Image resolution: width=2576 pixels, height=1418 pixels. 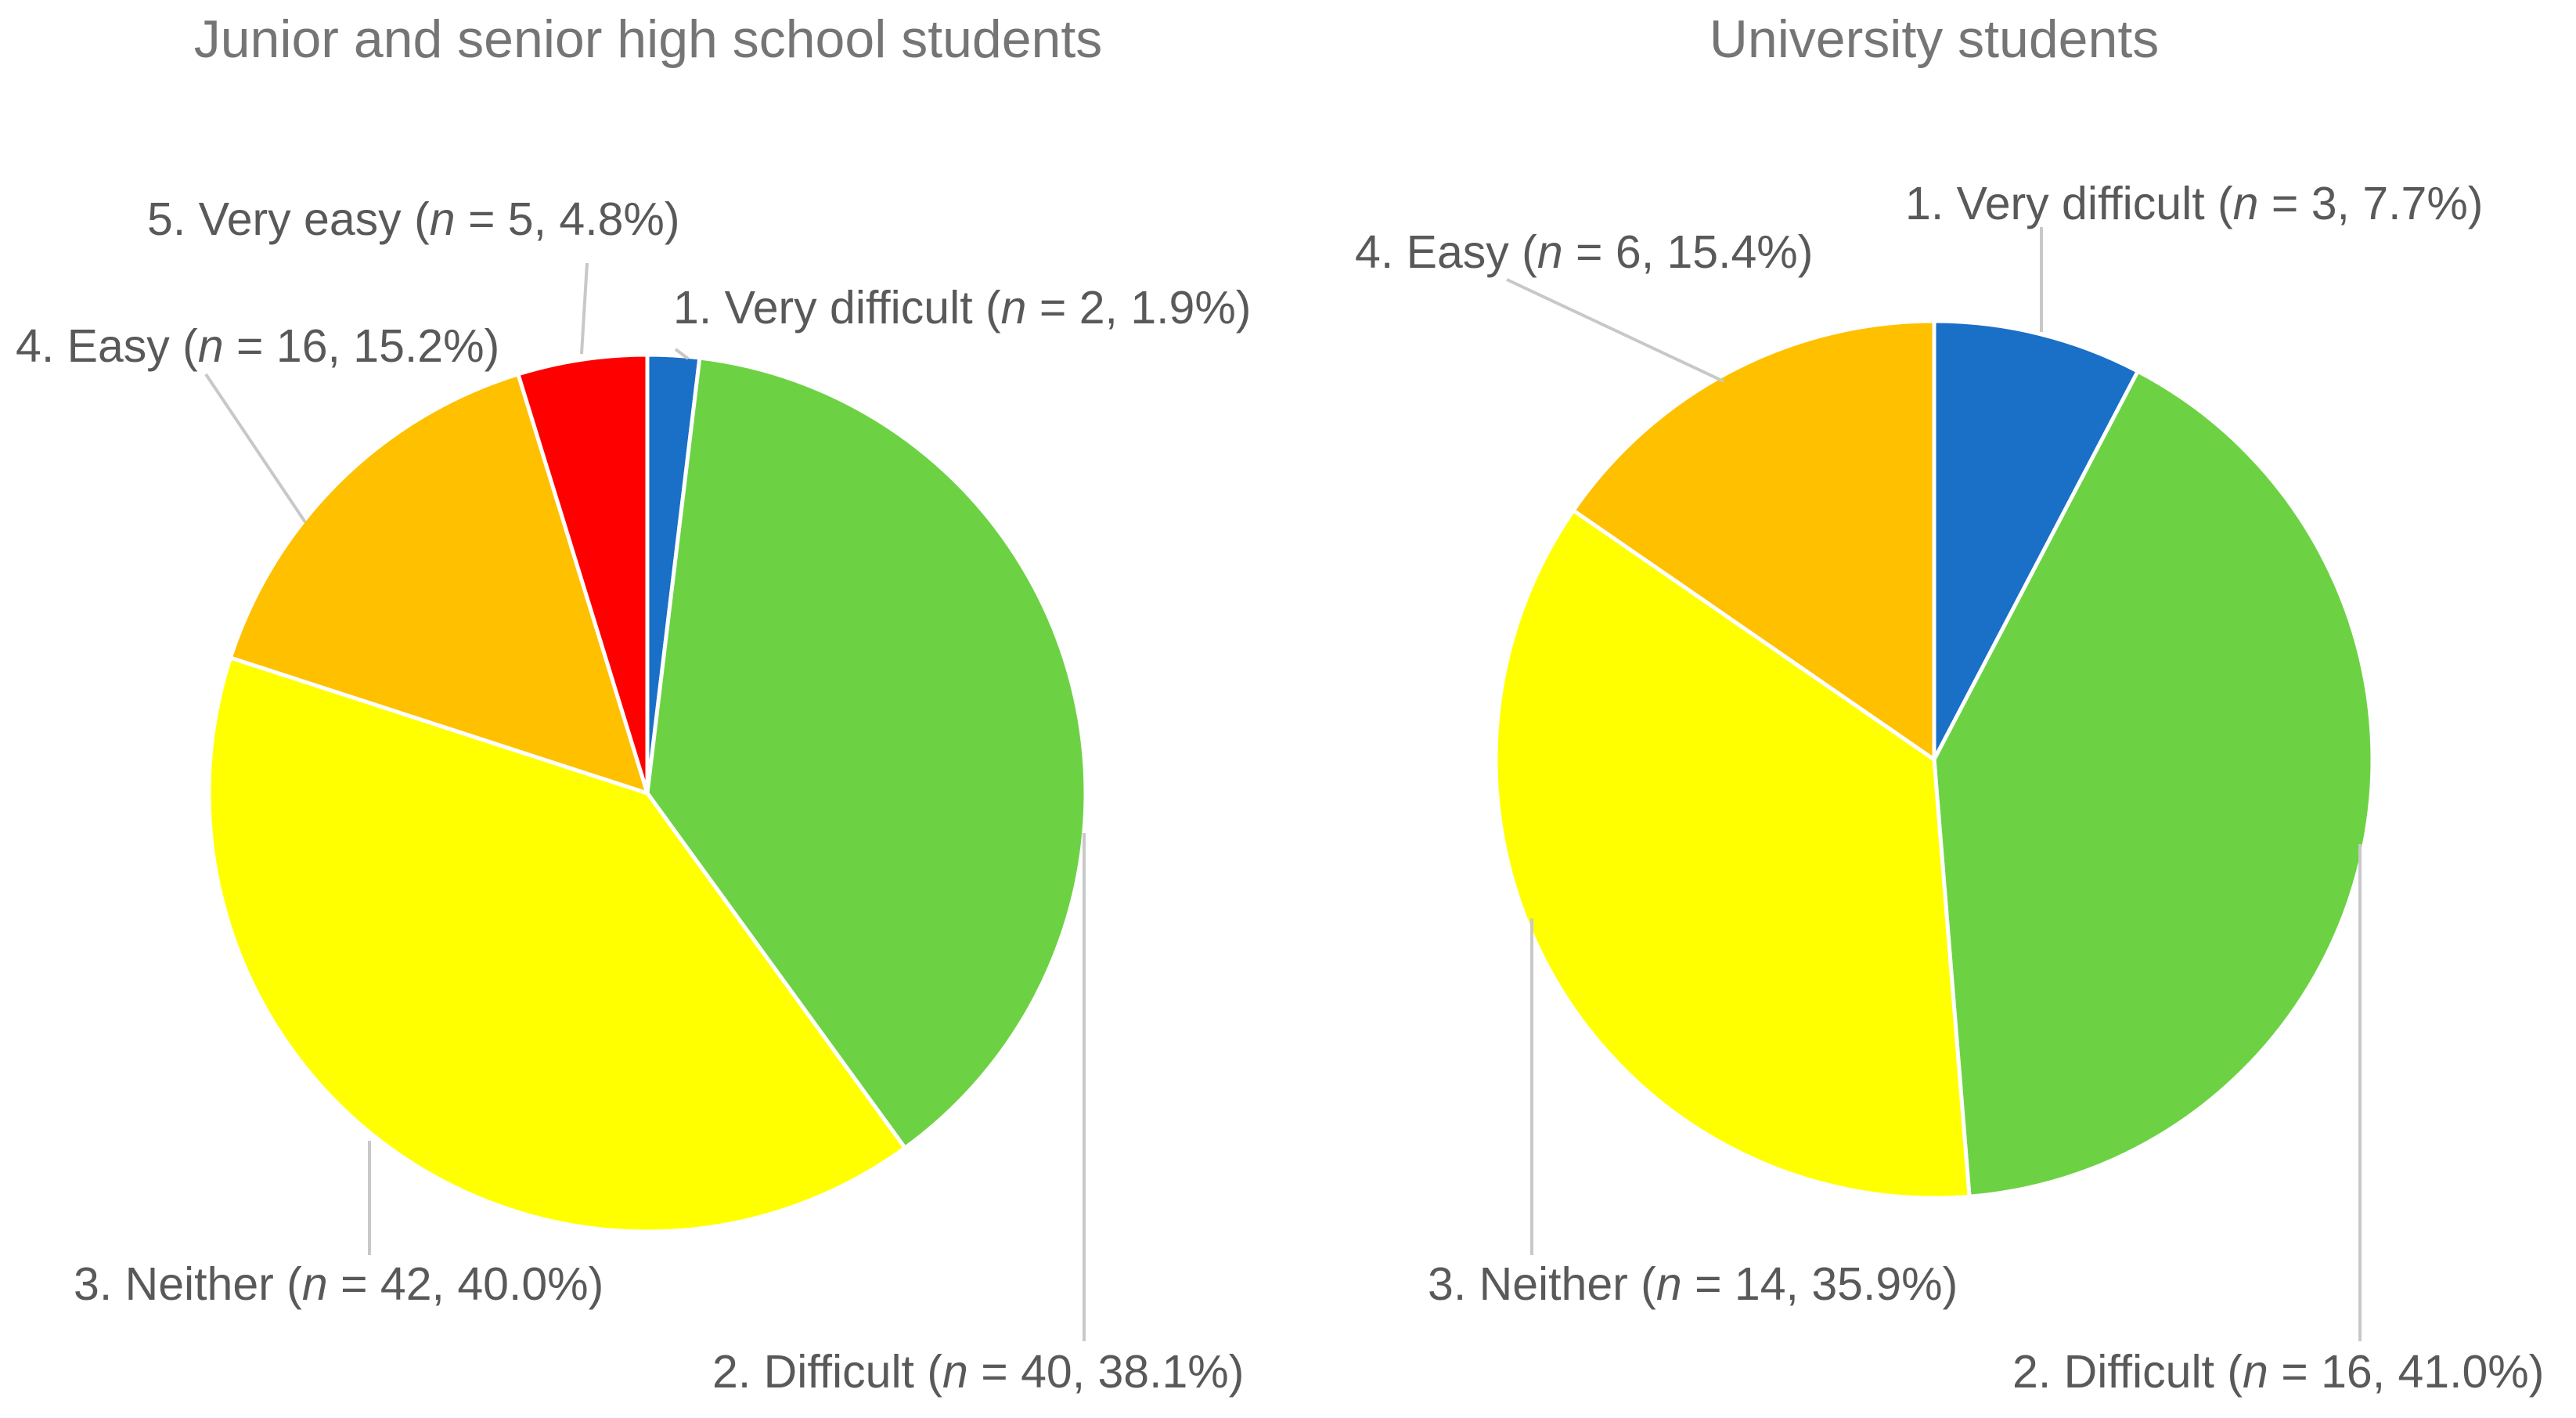 I want to click on data-label: 5. Very easy (n = 5, 4.8%), so click(x=413, y=219).